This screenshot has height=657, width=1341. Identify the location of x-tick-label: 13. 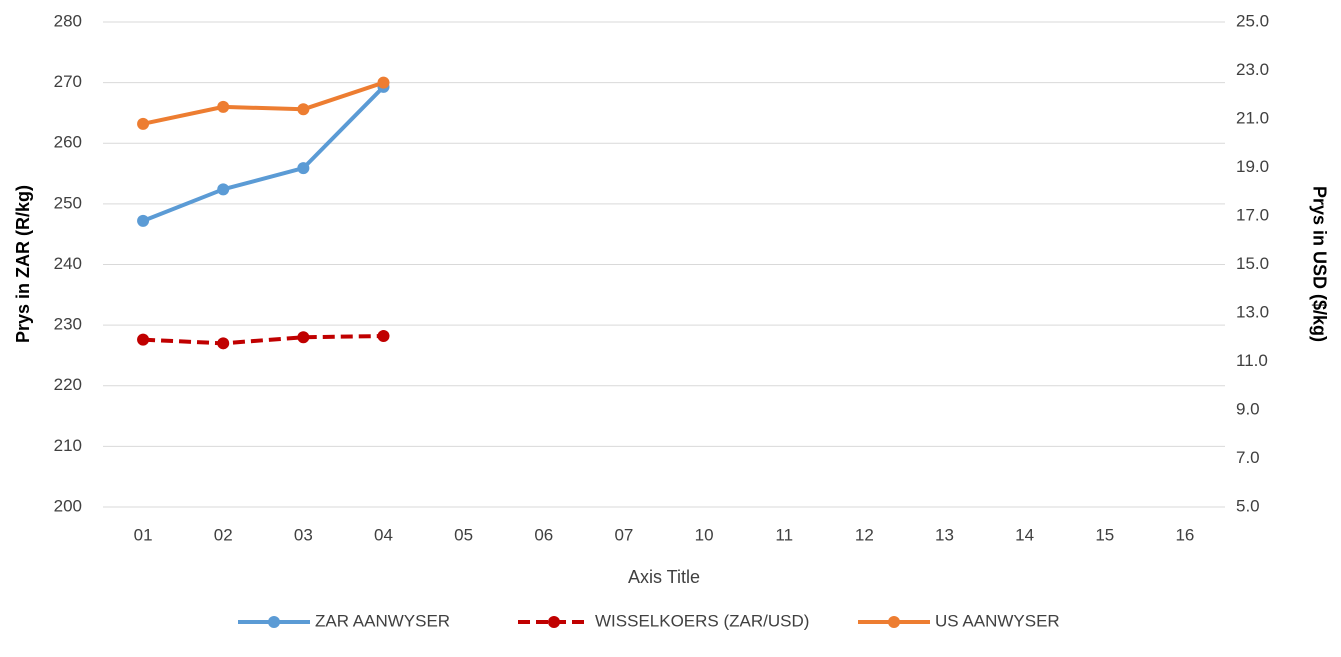
(944, 534).